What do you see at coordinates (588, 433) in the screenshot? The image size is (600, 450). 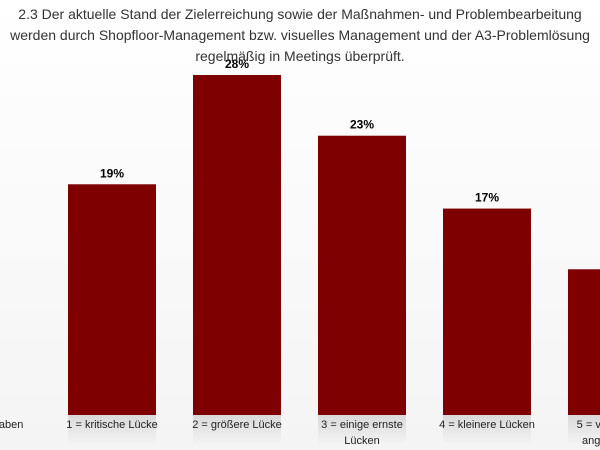 I see `x-tick-label: 5 = vollständigangewendet` at bounding box center [588, 433].